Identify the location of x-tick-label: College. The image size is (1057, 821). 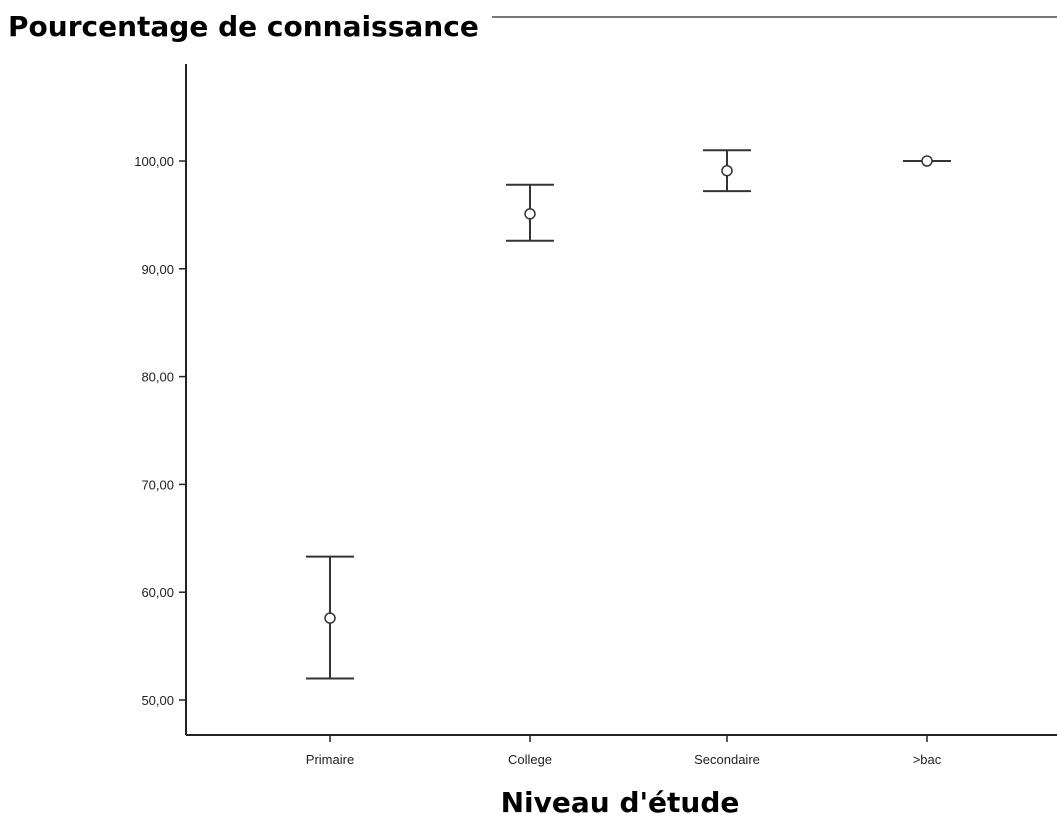
(530, 759).